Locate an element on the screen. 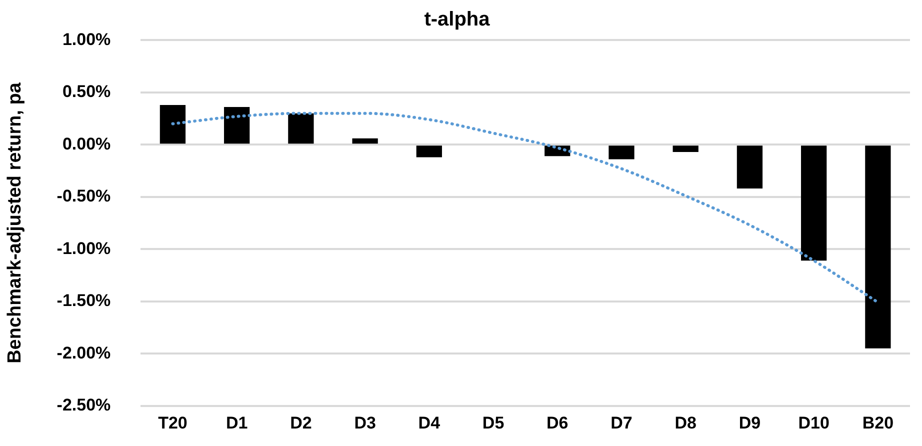 This screenshot has width=922, height=446. x-tick-label: D10 is located at coordinates (814, 423).